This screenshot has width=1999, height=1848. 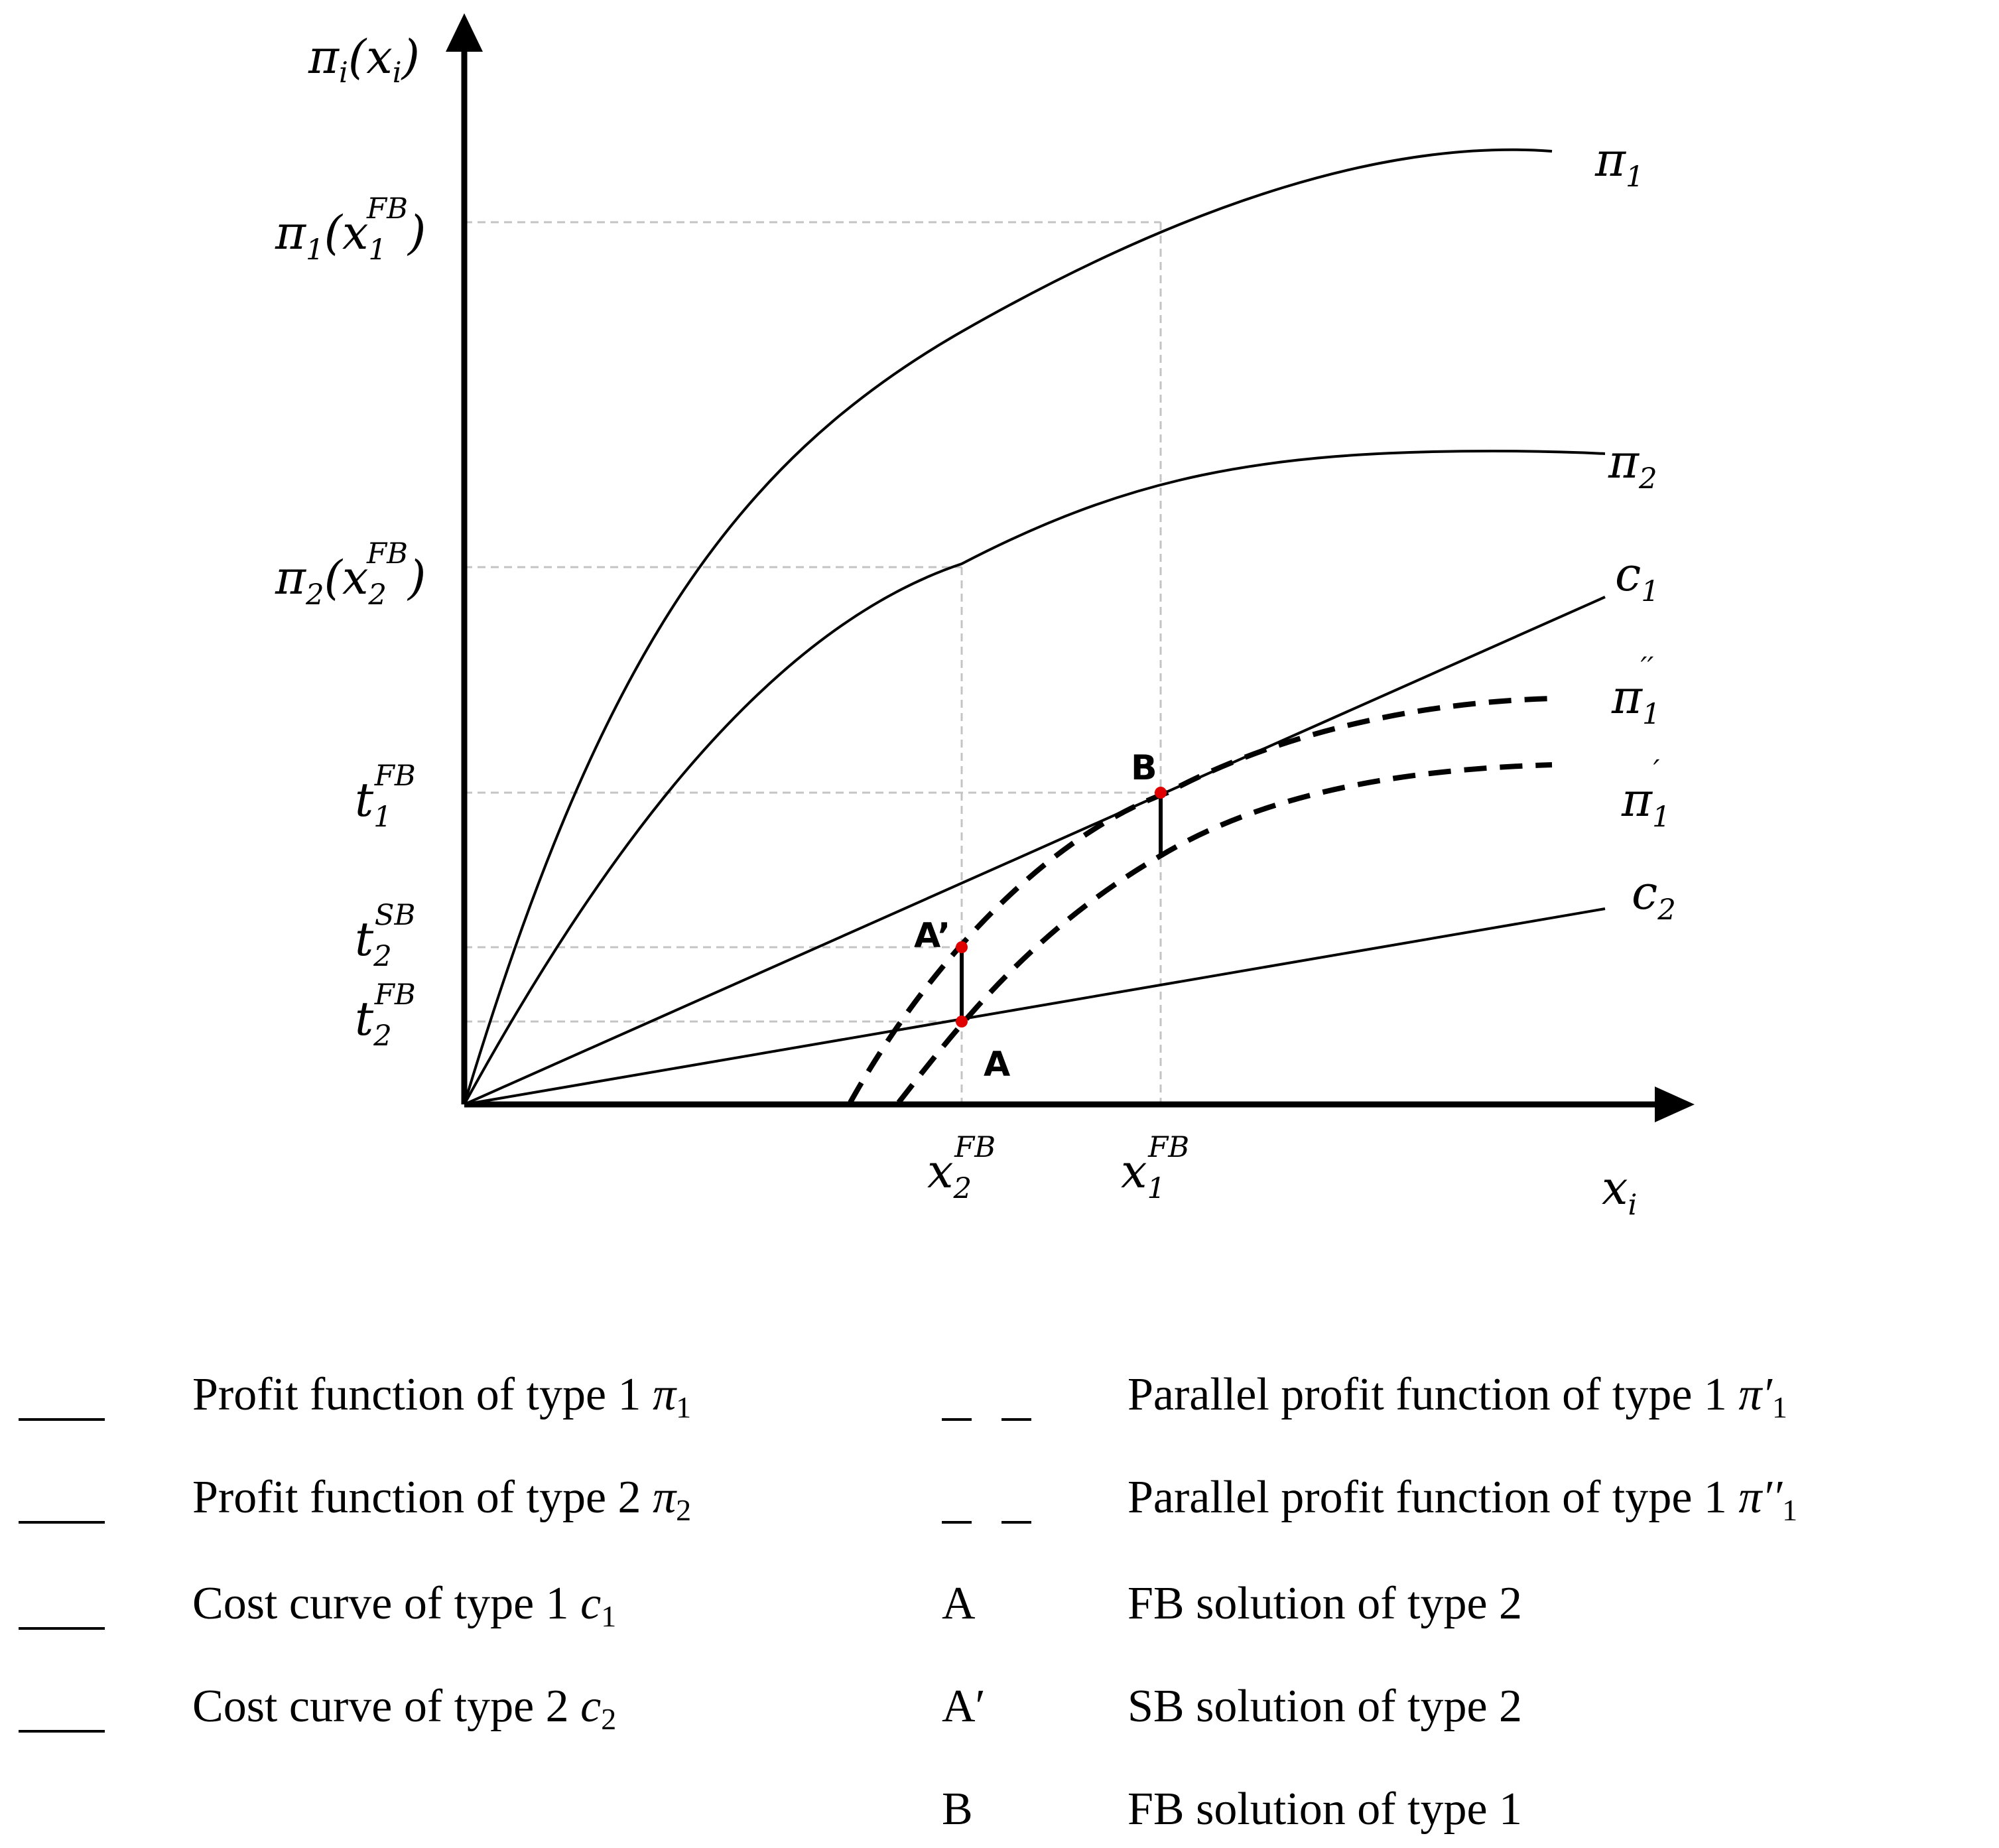 I want to click on x-axis-arrow, so click(x=1675, y=1104).